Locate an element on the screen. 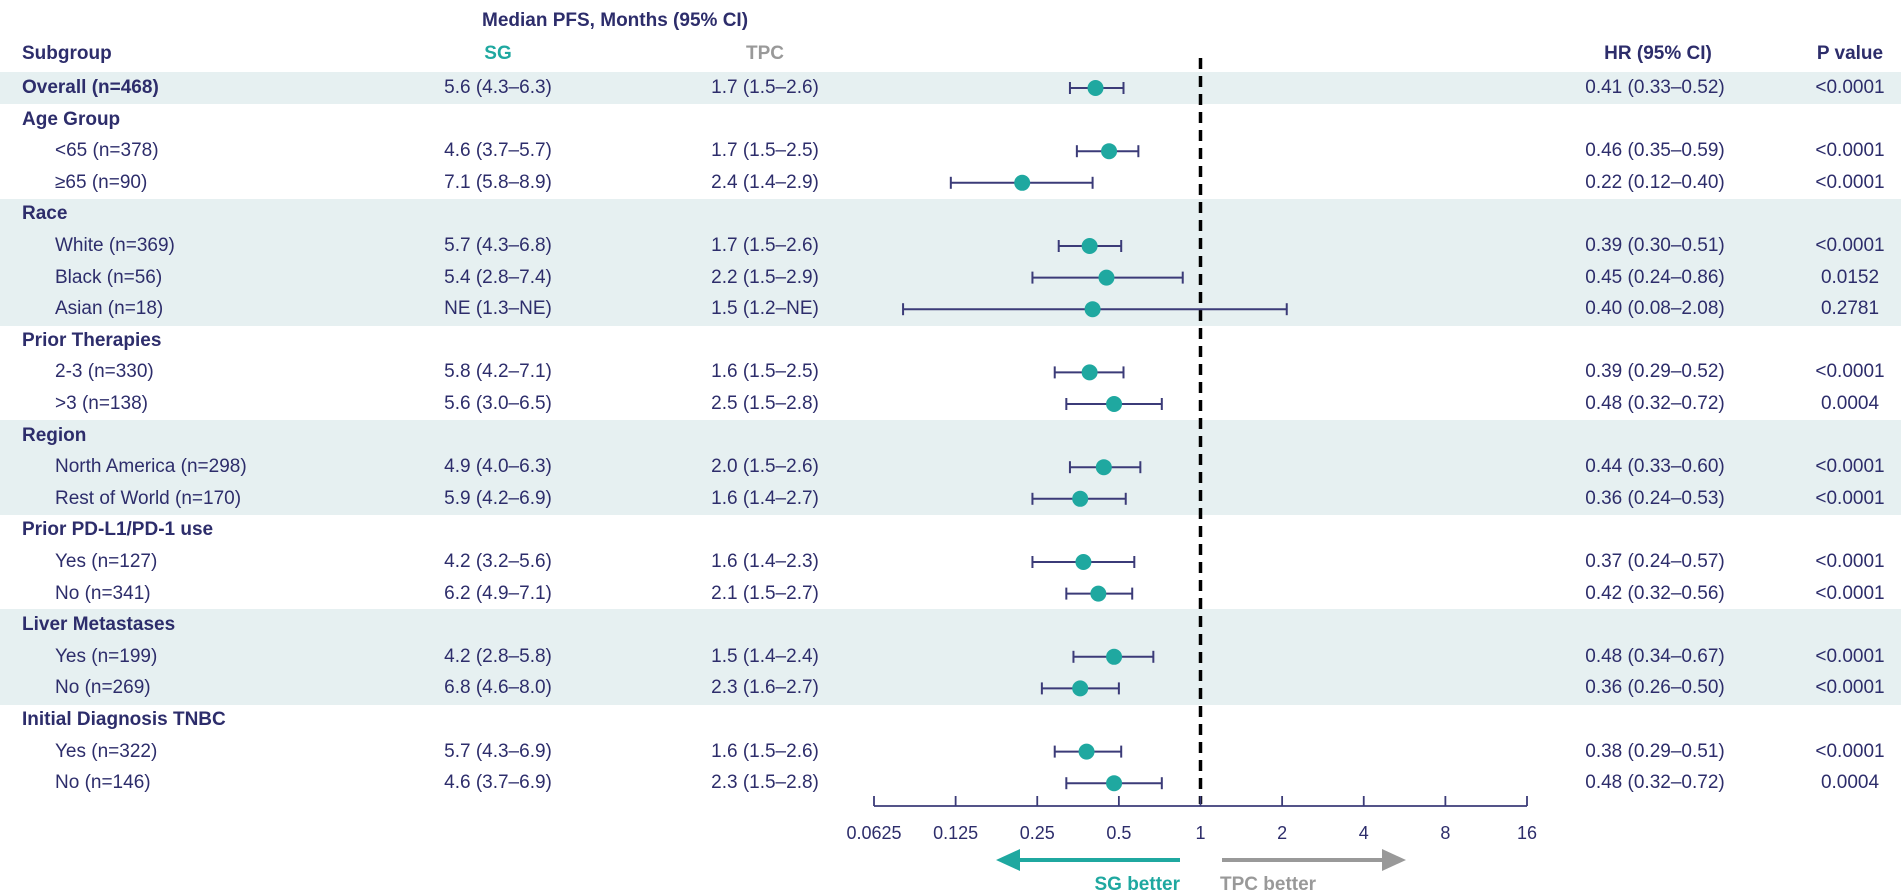  hr-cell: 0.44 (0.33–0.60) is located at coordinates (1655, 467).